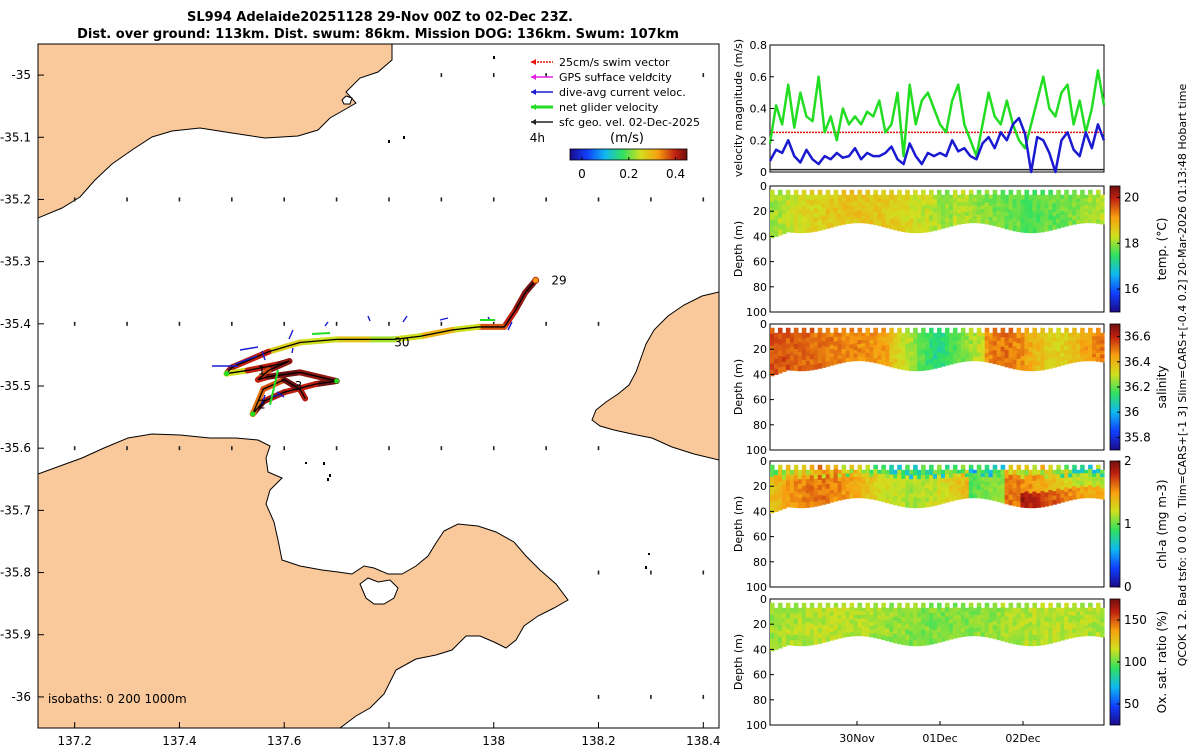 The image size is (1200, 750). Describe the element at coordinates (1137, 362) in the screenshot. I see `colorbar-tick-label: 36.4` at that location.